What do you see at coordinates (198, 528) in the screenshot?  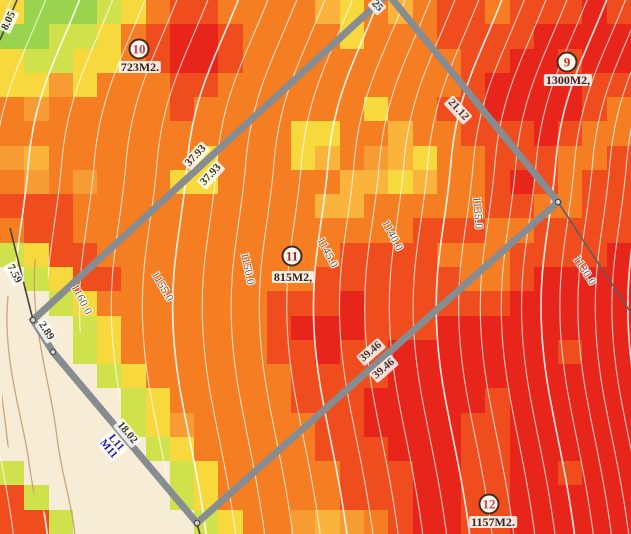 I see `boundary-extension-line` at bounding box center [198, 528].